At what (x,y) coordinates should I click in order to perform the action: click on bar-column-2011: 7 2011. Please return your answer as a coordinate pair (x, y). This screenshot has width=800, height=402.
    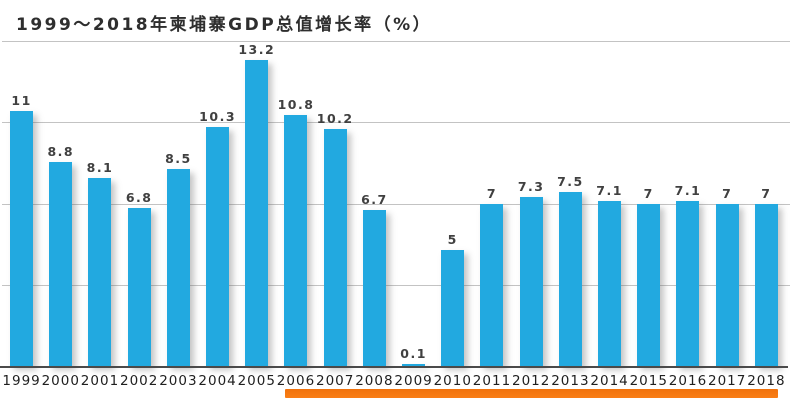
    Looking at the image, I should click on (491, 215).